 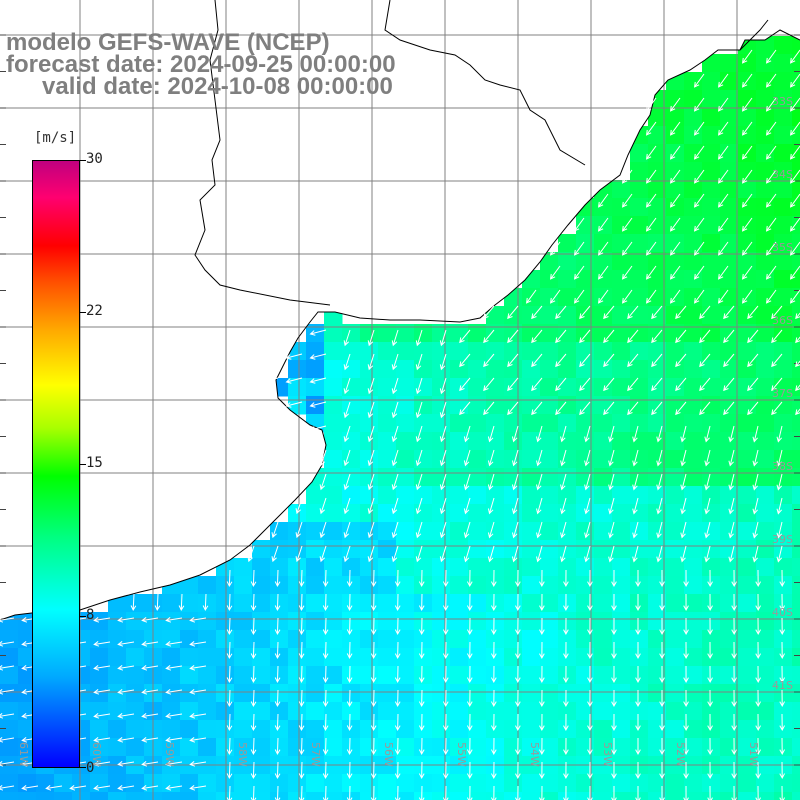 What do you see at coordinates (534, 754) in the screenshot?
I see `longitude-label: 54W` at bounding box center [534, 754].